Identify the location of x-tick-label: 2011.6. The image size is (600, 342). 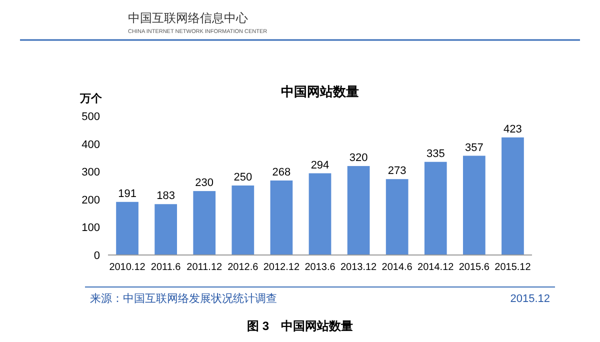
(166, 267).